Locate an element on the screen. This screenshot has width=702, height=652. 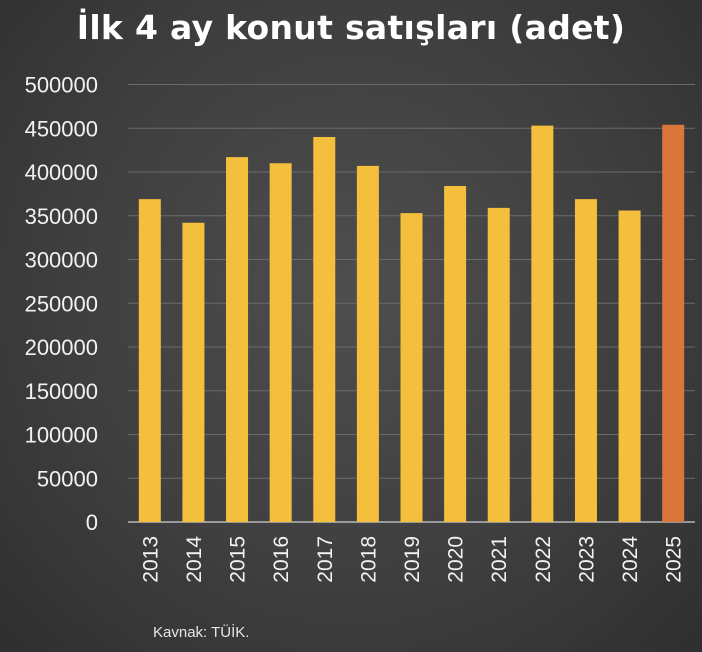
x-tick-label: 2016 is located at coordinates (281, 559).